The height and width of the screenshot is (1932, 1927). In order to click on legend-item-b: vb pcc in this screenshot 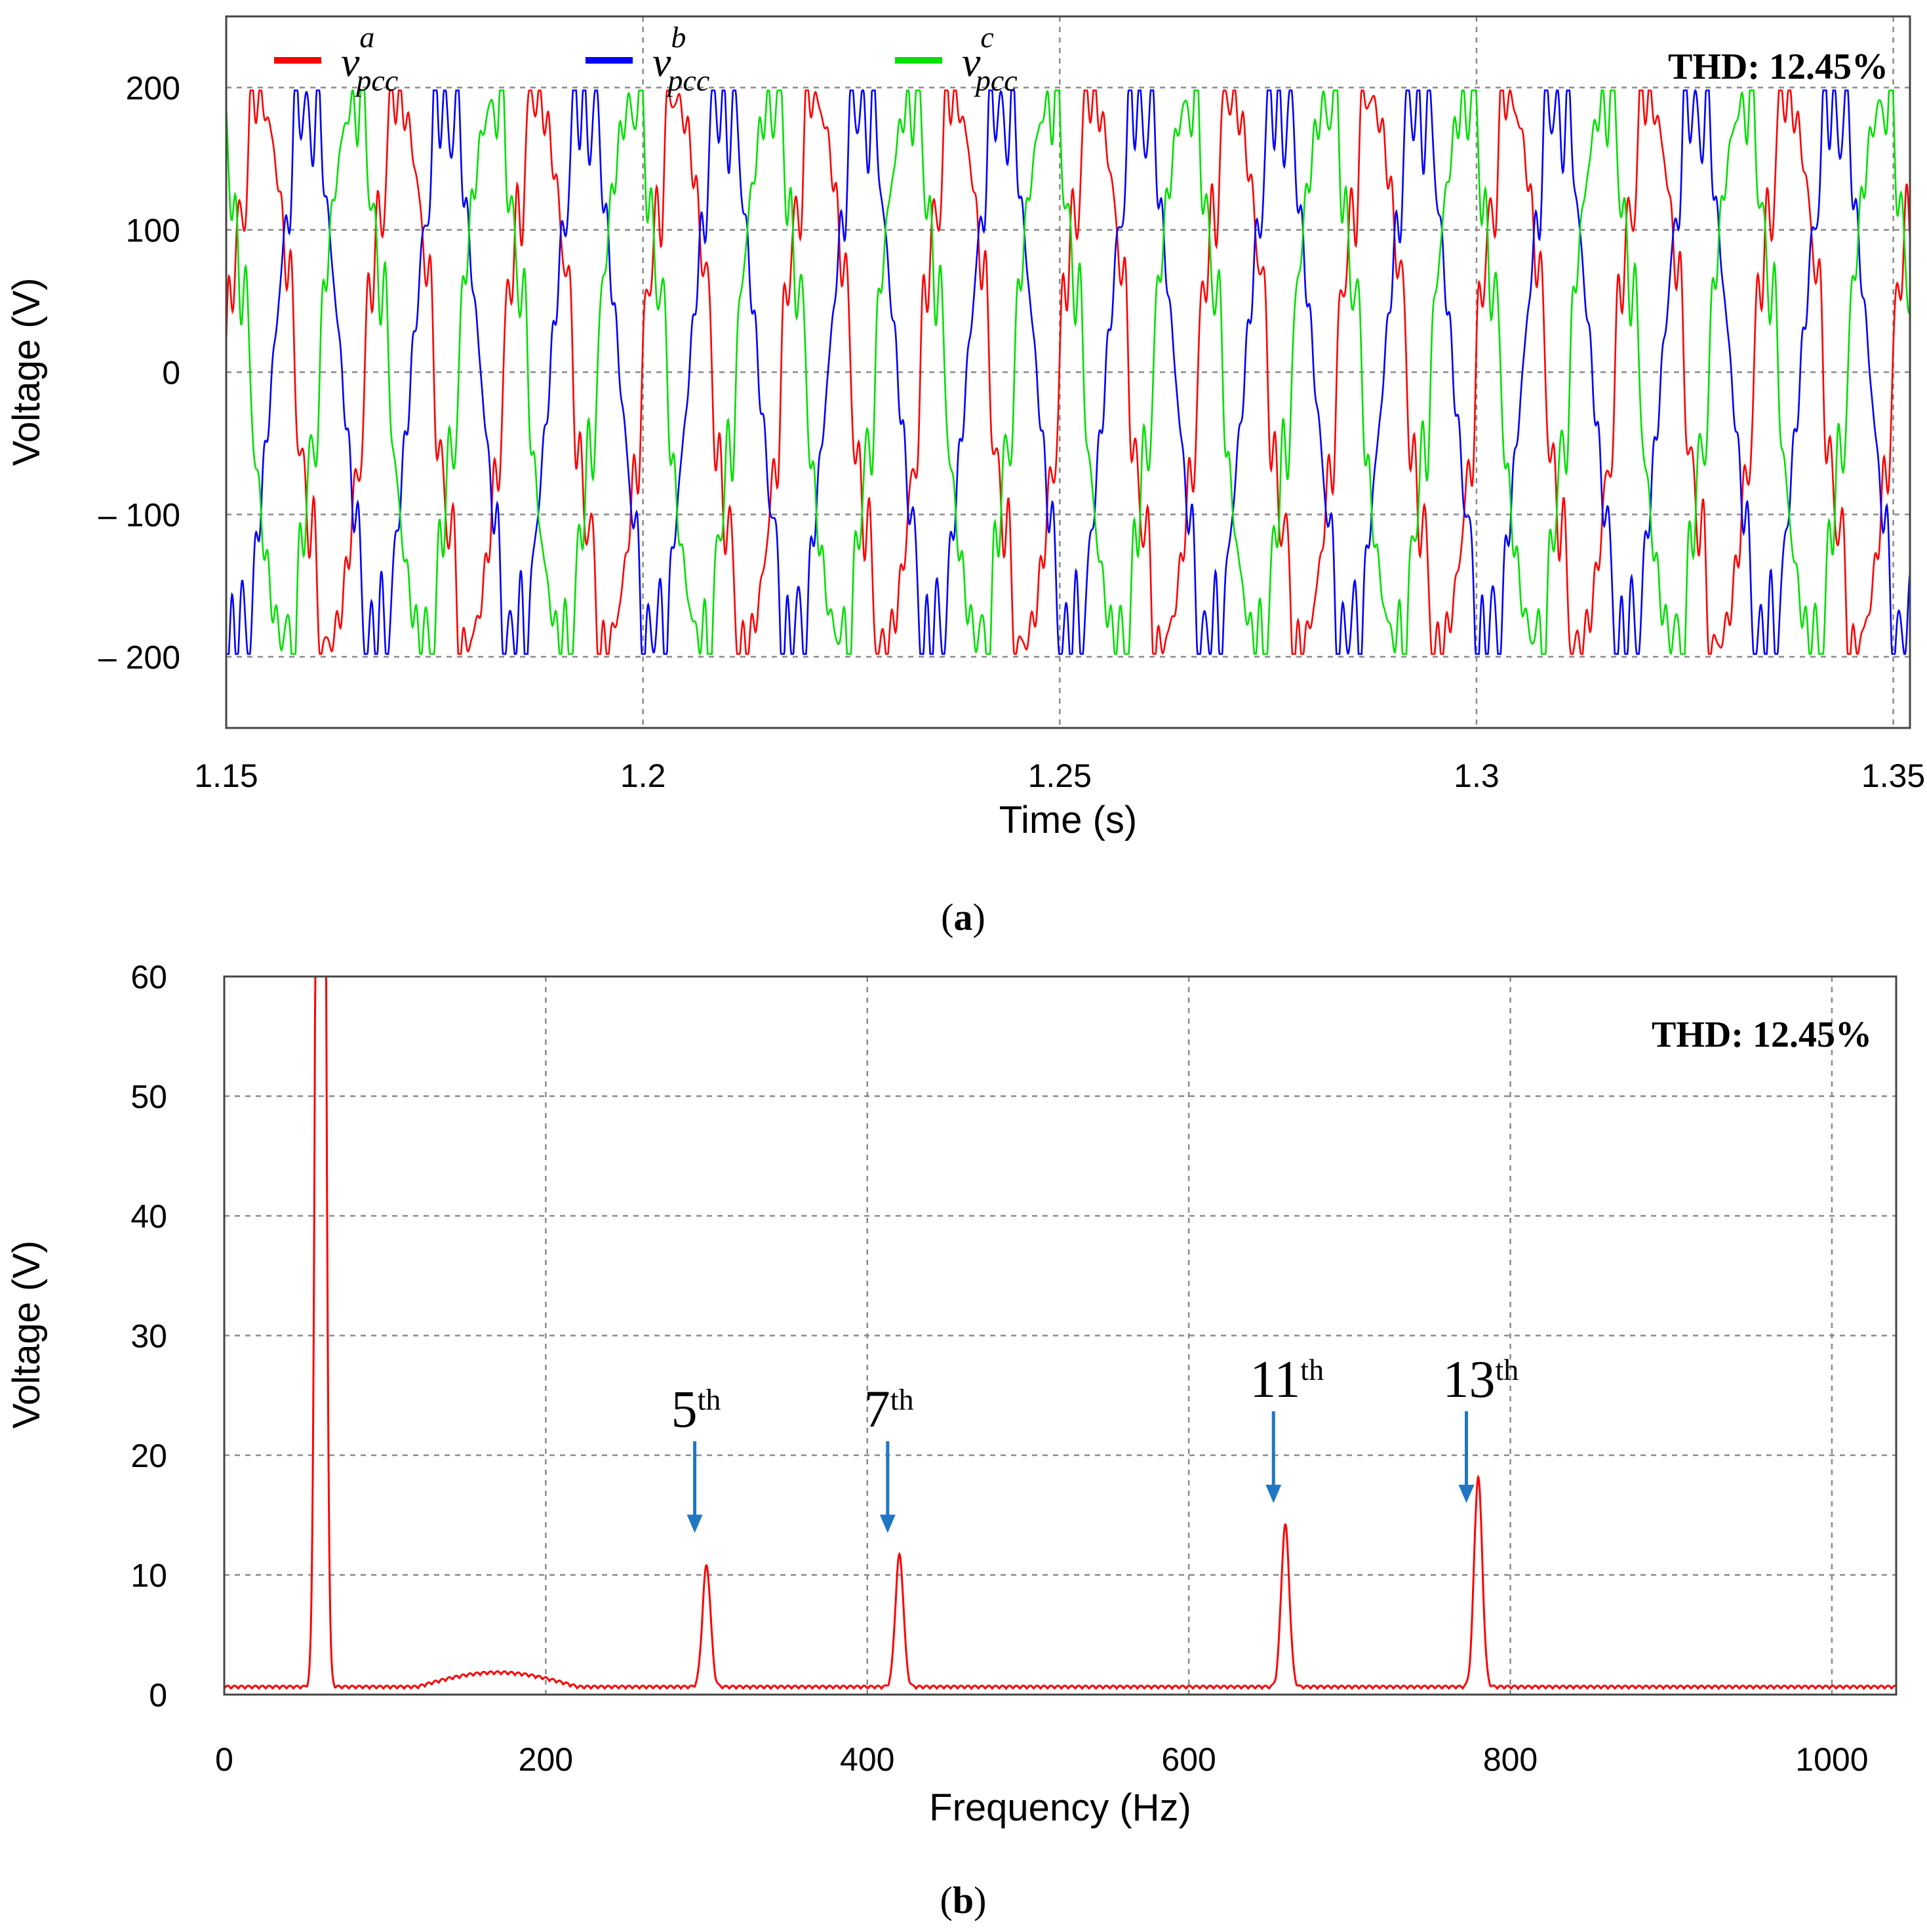, I will do `click(648, 58)`.